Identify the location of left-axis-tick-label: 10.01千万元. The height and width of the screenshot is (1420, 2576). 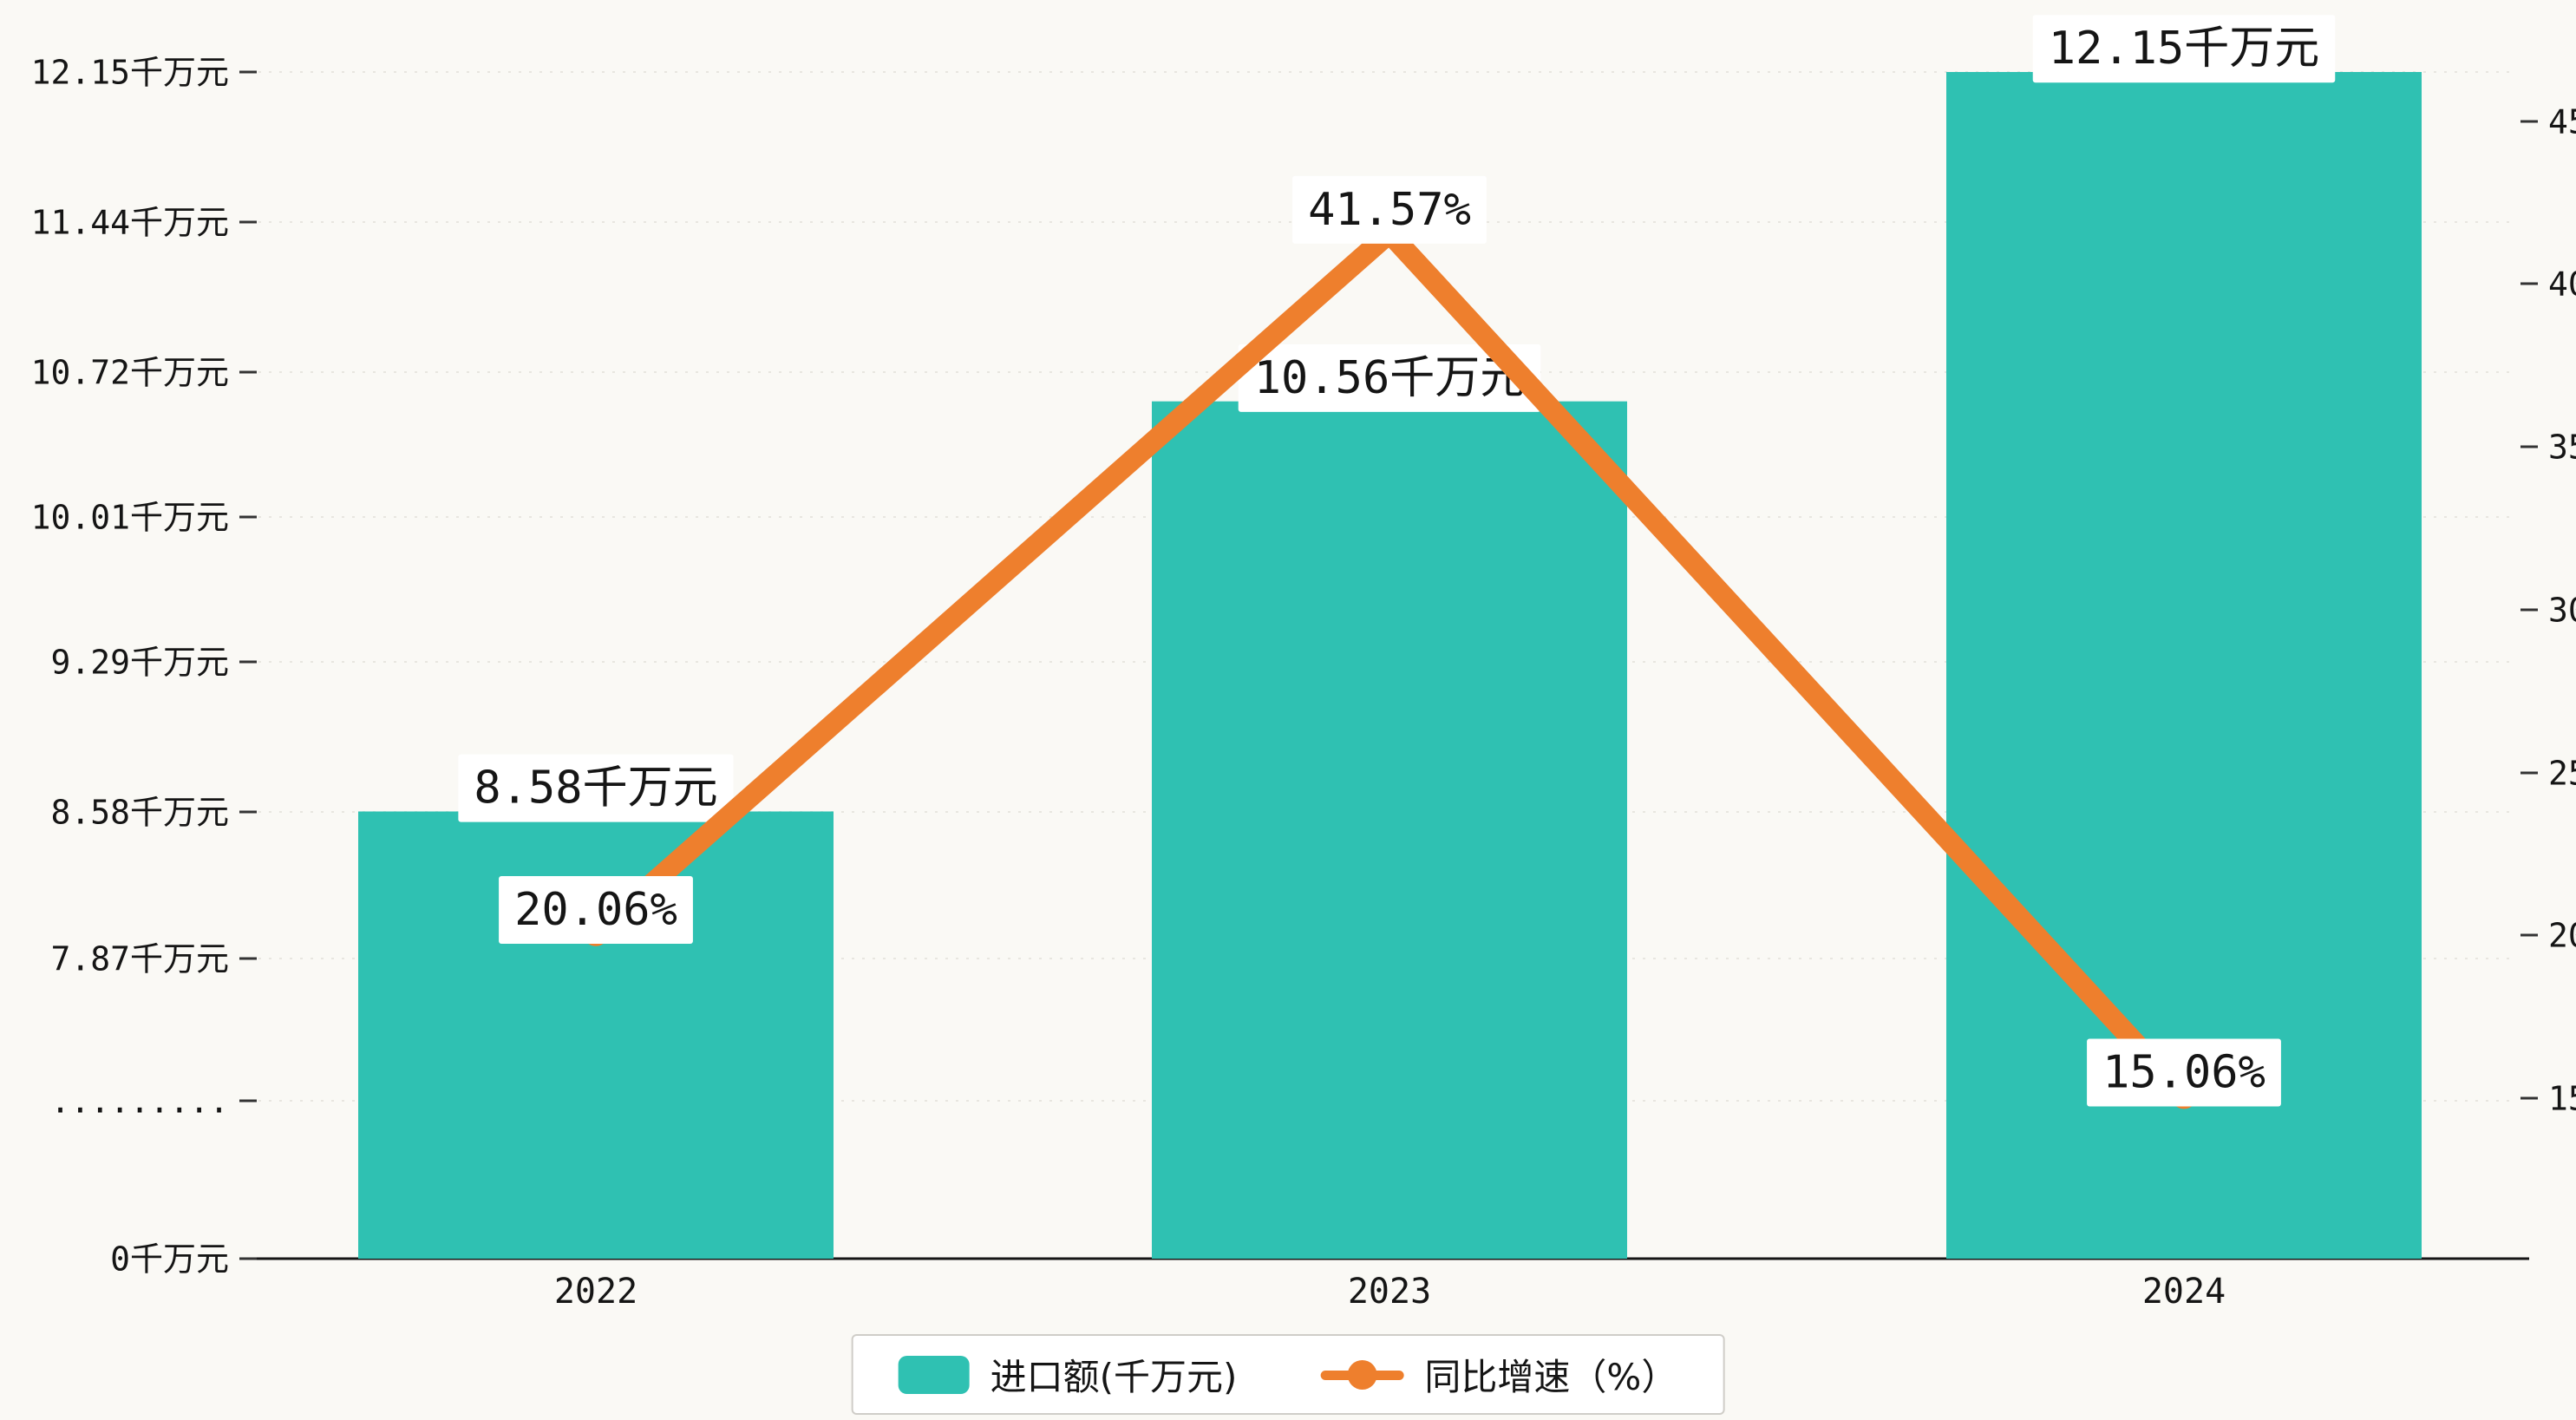
(130, 517).